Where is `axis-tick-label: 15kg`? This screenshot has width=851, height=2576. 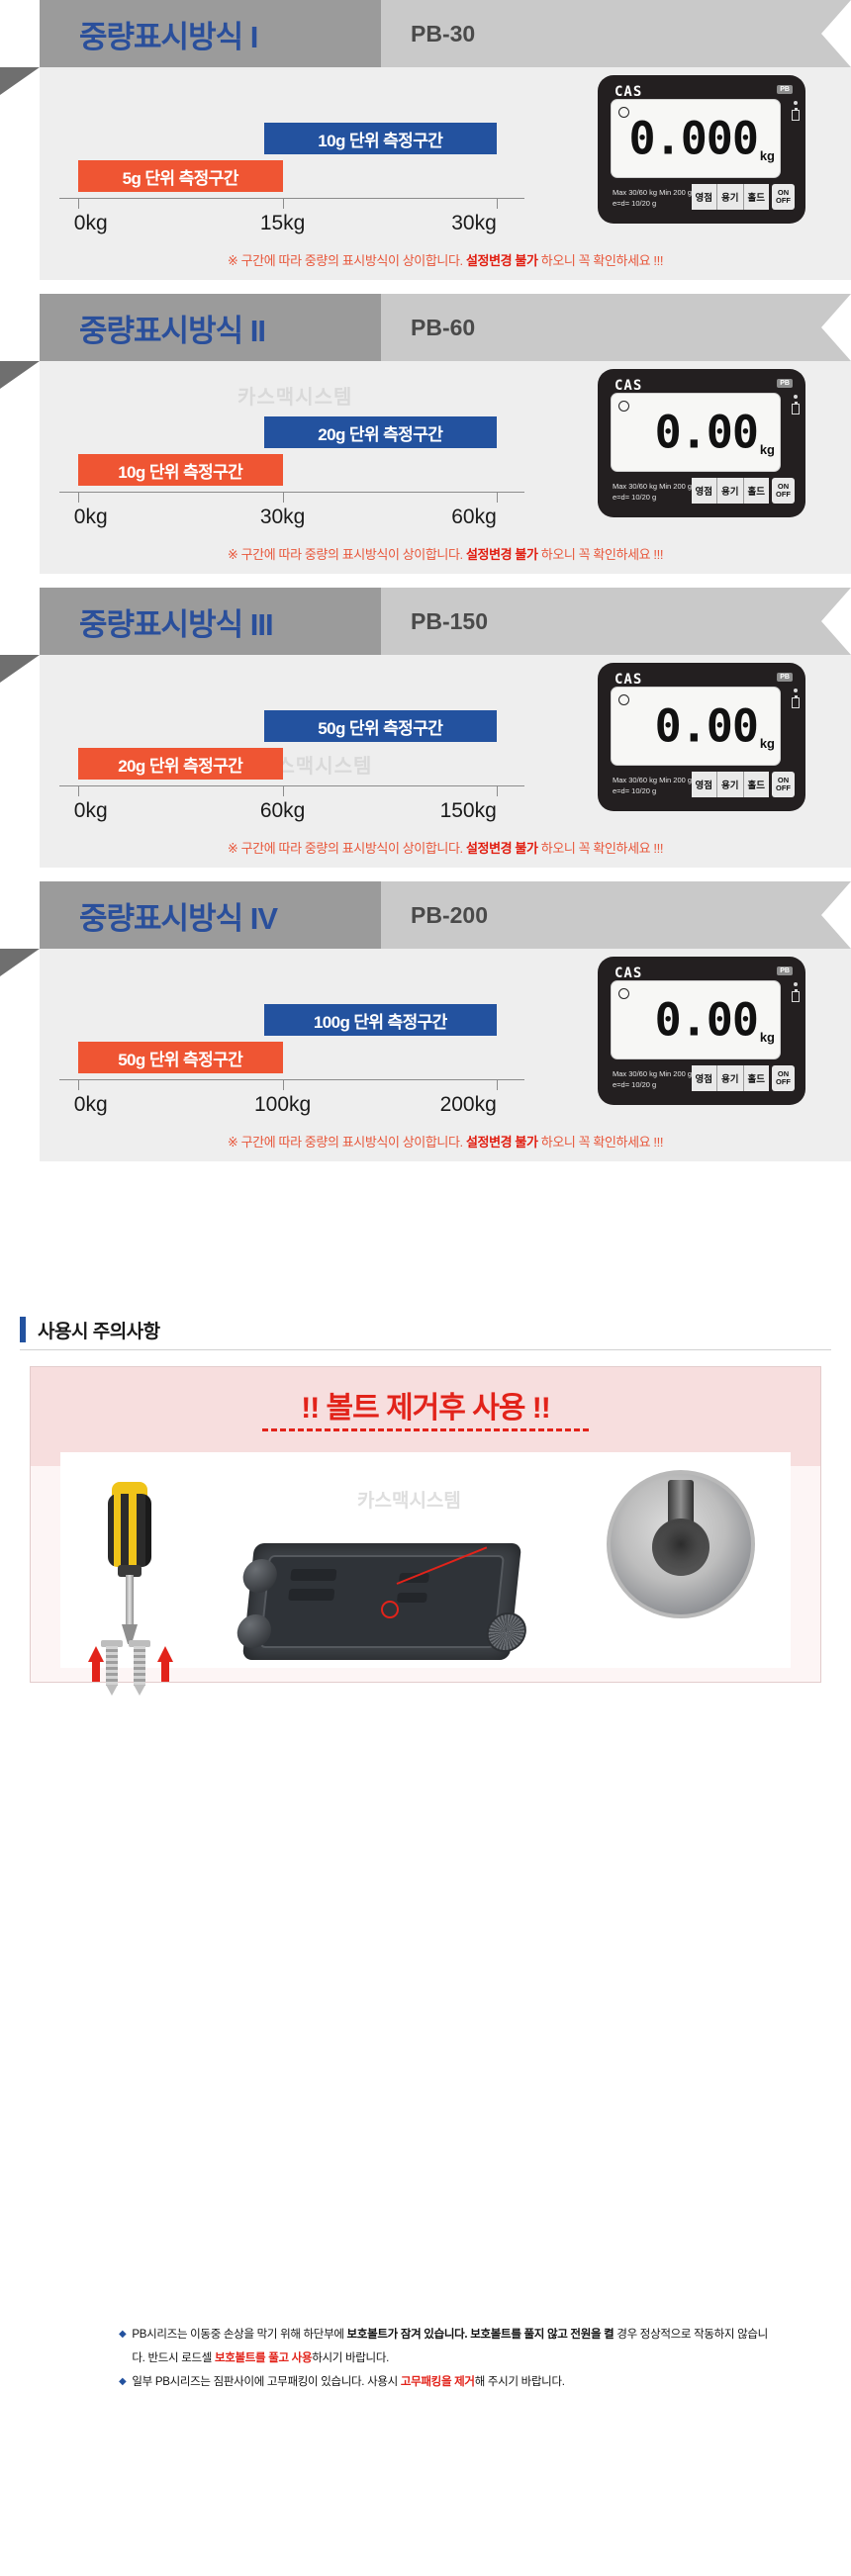 axis-tick-label: 15kg is located at coordinates (282, 223).